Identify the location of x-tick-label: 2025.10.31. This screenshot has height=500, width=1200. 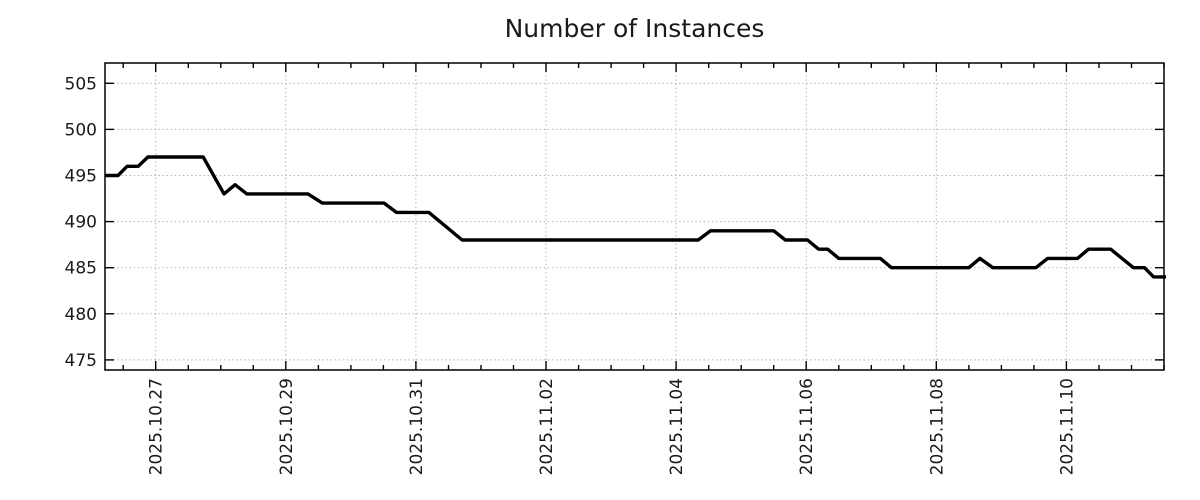
(417, 426).